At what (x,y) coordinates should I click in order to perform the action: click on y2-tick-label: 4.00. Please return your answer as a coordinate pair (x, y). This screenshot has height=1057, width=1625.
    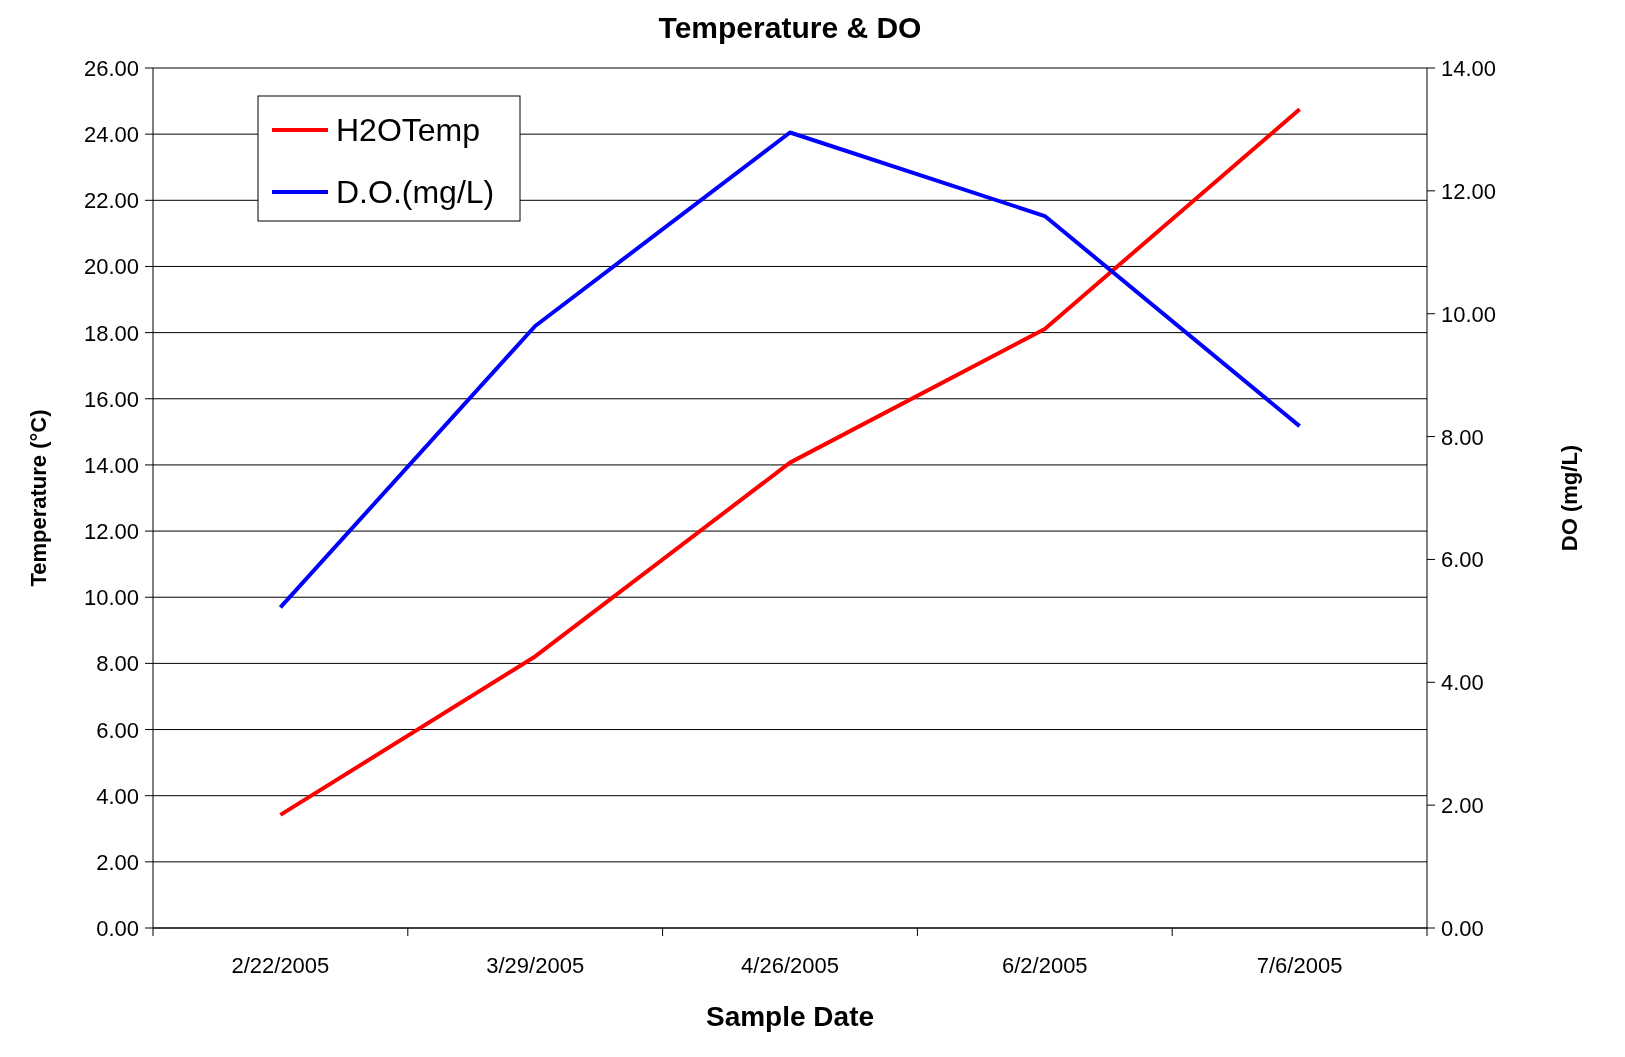
    Looking at the image, I should click on (1462, 683).